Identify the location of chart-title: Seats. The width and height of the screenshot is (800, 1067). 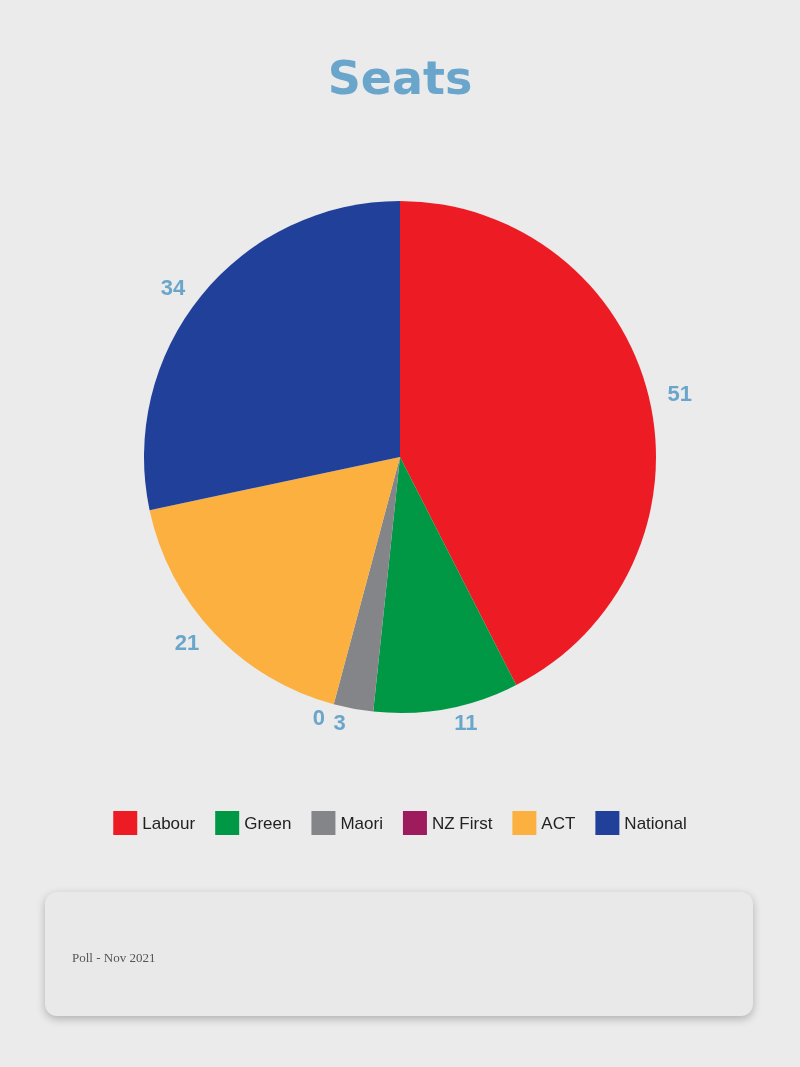
(400, 78).